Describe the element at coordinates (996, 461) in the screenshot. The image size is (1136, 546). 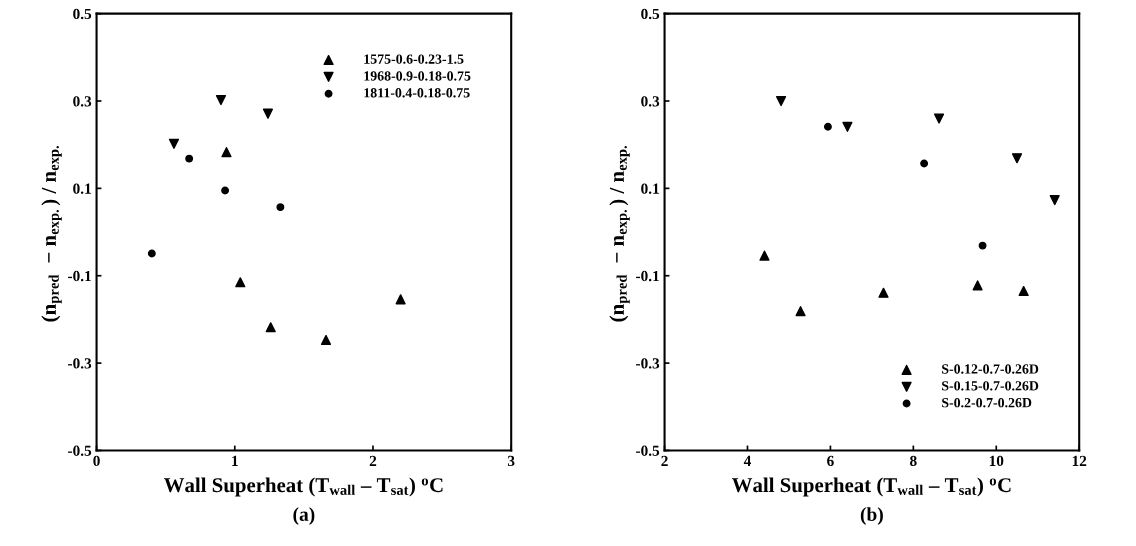
I see `x-tick-label: 10` at that location.